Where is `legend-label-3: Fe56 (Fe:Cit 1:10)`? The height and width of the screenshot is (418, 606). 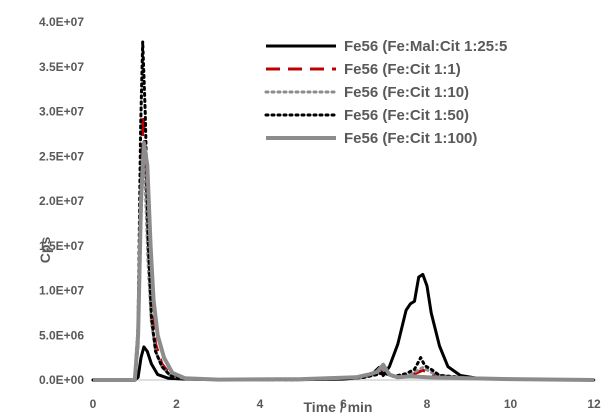 legend-label-3: Fe56 (Fe:Cit 1:10) is located at coordinates (406, 92).